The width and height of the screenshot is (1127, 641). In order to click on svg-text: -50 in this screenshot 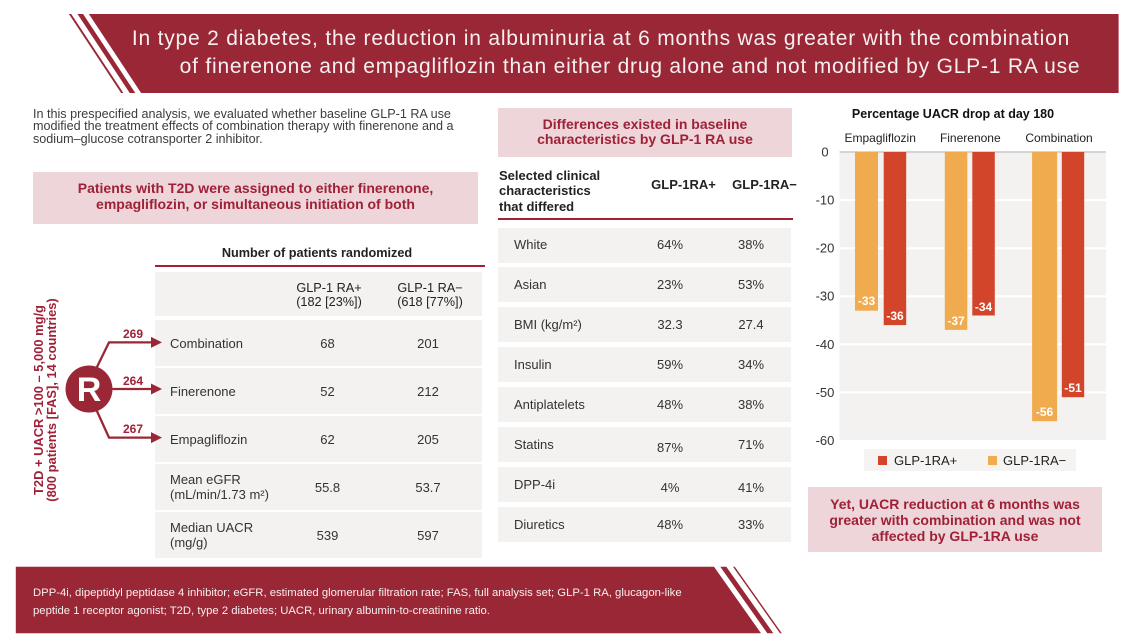, I will do `click(825, 392)`.